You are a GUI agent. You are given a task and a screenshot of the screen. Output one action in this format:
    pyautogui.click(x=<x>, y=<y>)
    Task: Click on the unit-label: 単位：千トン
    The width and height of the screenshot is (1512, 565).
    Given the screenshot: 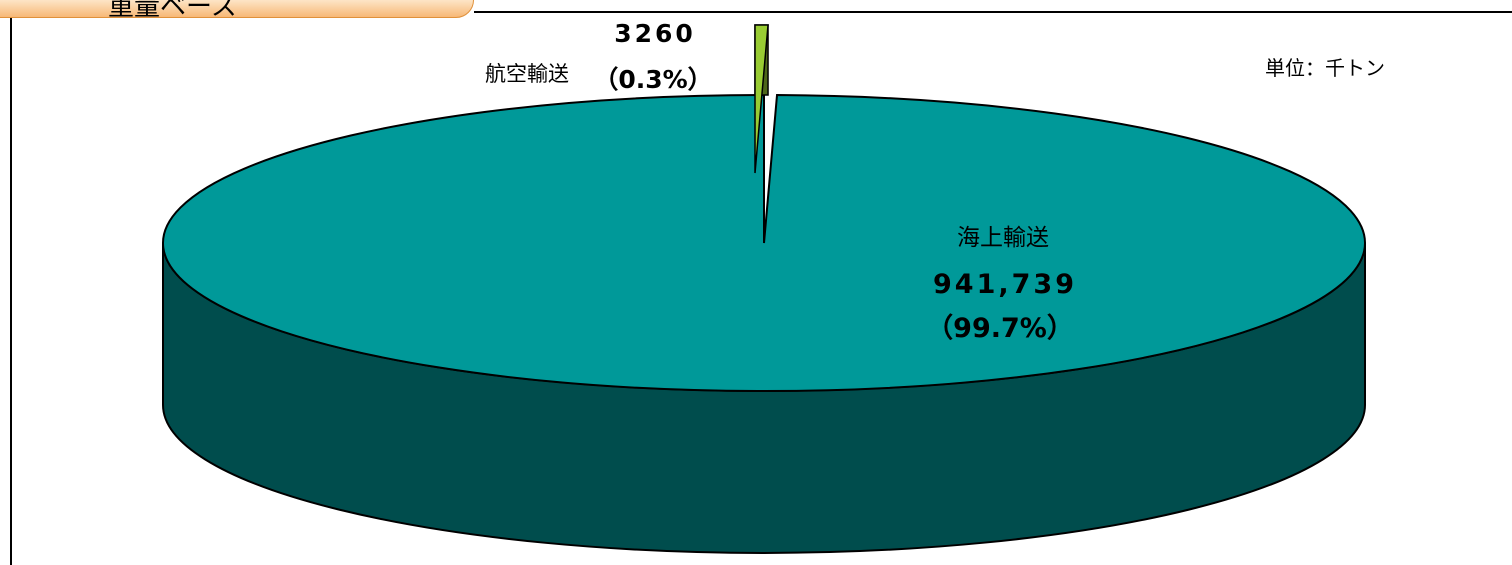 What is the action you would take?
    pyautogui.click(x=1325, y=68)
    